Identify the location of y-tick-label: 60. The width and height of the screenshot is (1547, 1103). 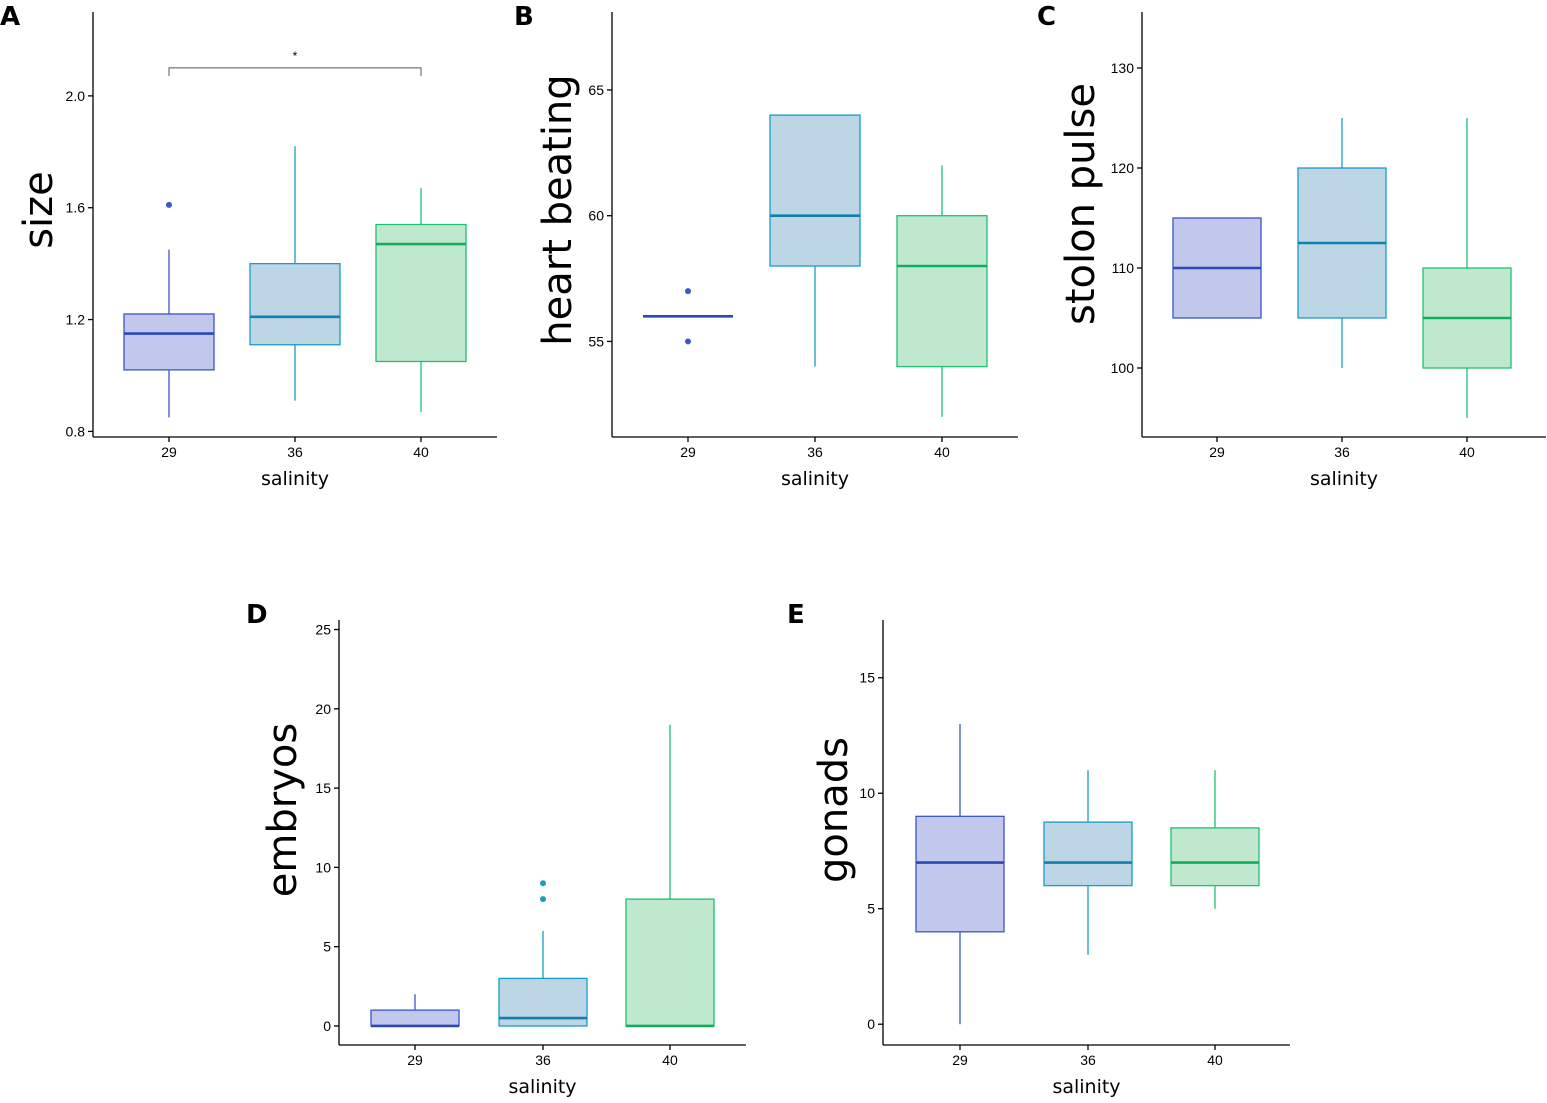
(596, 216).